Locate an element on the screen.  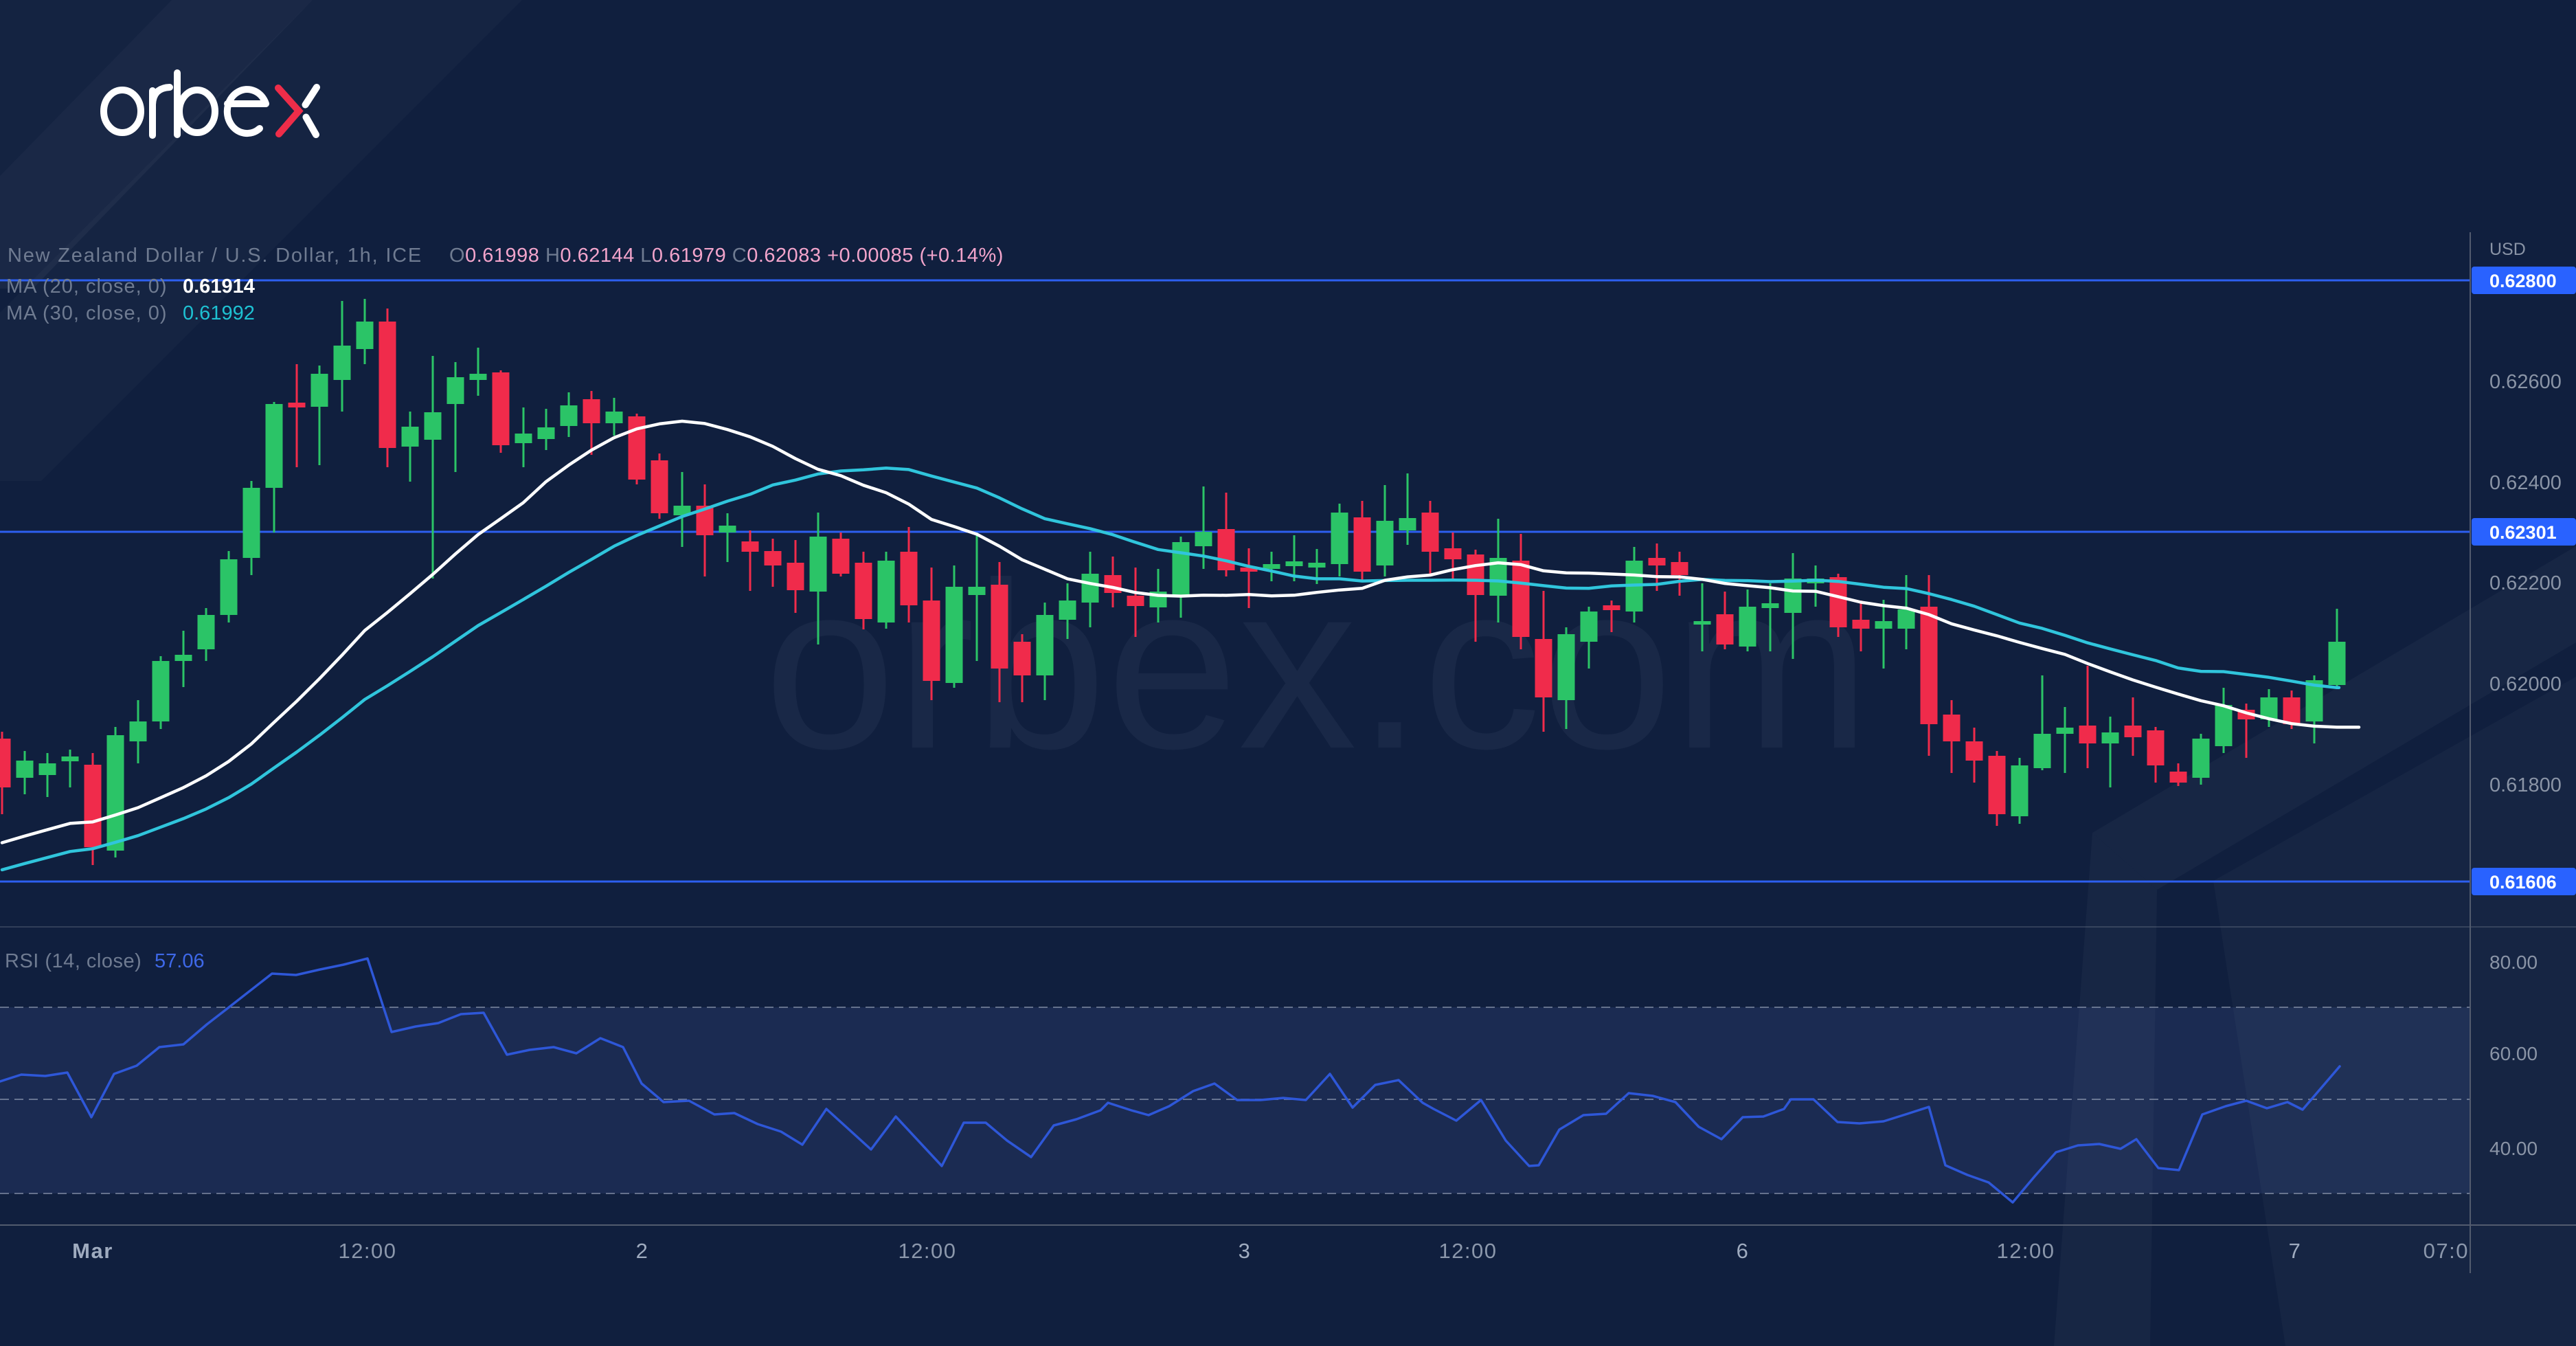
svg-text: RSI (14, close) is located at coordinates (73, 961).